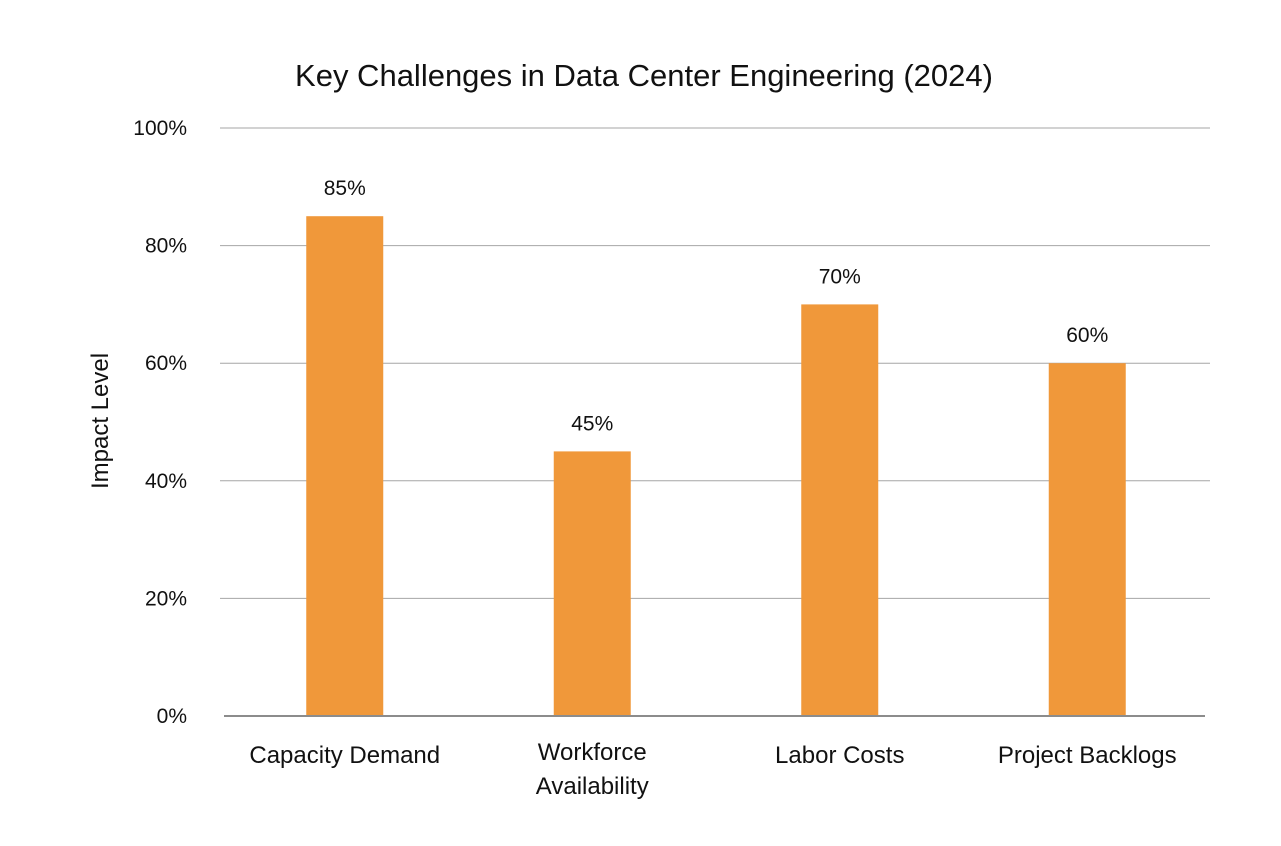 This screenshot has width=1281, height=846. What do you see at coordinates (160, 422) in the screenshot?
I see `y-axis-ticks: 0% 20% 40% 60% 80% 100%` at bounding box center [160, 422].